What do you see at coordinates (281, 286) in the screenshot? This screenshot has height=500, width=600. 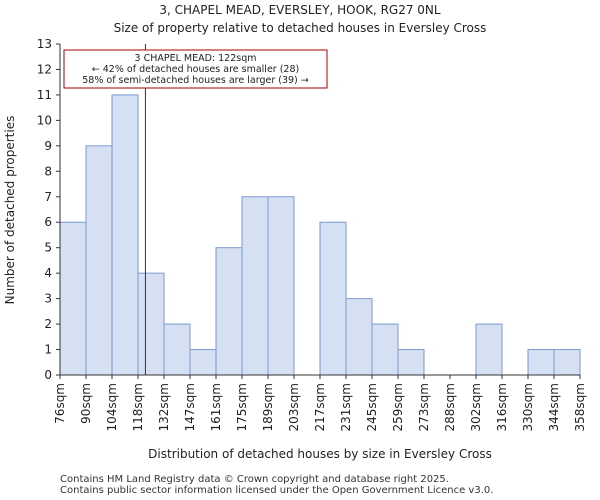 I see `histogram-bar-189sqm` at bounding box center [281, 286].